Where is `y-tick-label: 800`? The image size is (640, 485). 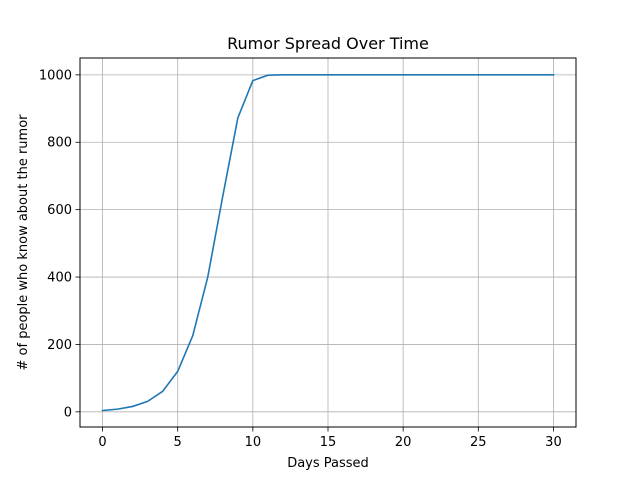 y-tick-label: 800 is located at coordinates (59, 143).